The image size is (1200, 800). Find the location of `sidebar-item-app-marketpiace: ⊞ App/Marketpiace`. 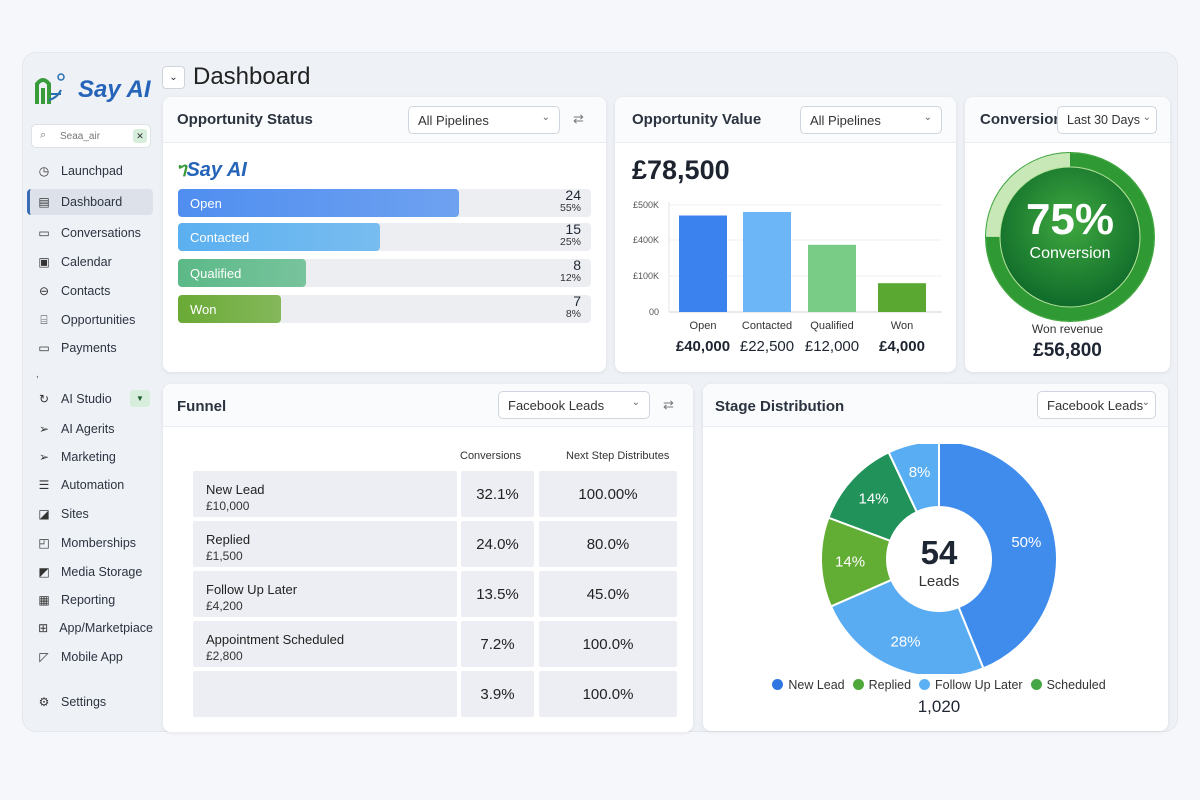

sidebar-item-app-marketpiace: ⊞ App/Marketpiace is located at coordinates (90, 628).